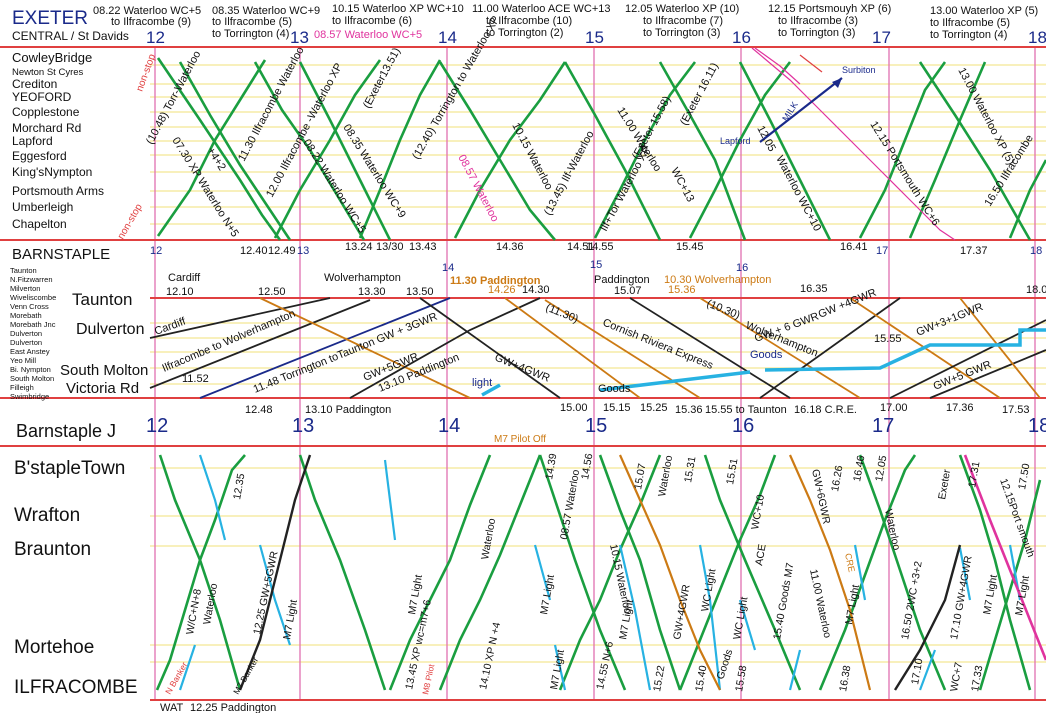  What do you see at coordinates (46, 112) in the screenshot?
I see `station-name: Copplestone` at bounding box center [46, 112].